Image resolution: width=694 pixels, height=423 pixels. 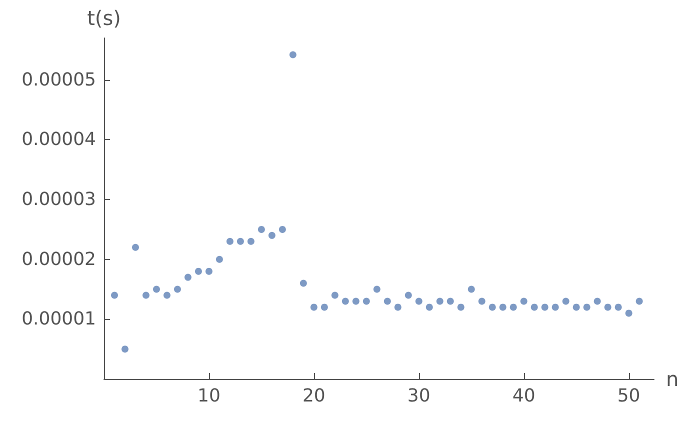 What do you see at coordinates (209, 396) in the screenshot?
I see `x-tick-label: 10` at bounding box center [209, 396].